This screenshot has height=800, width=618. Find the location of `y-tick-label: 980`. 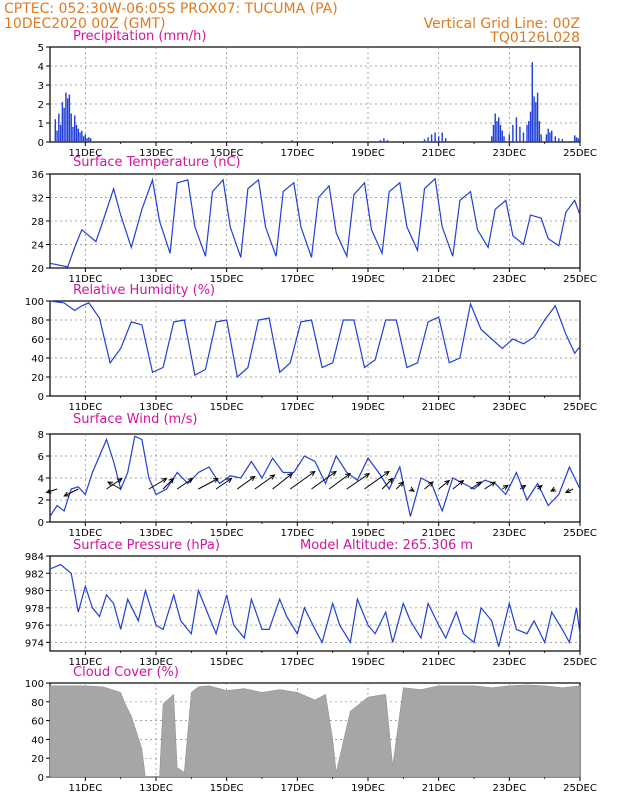

y-tick-label: 980 is located at coordinates (34, 592).